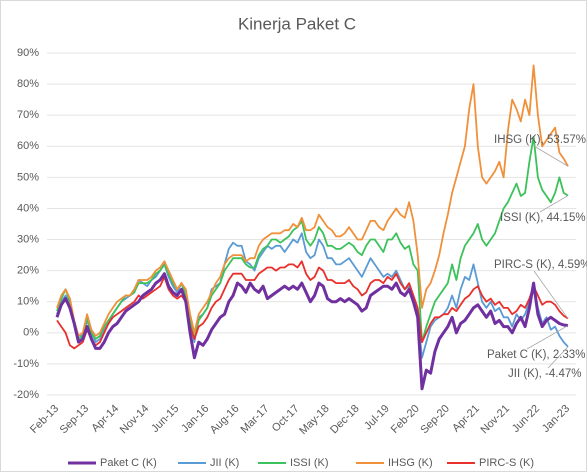  Describe the element at coordinates (224, 463) in the screenshot. I see `legend-label: JII (K)` at that location.